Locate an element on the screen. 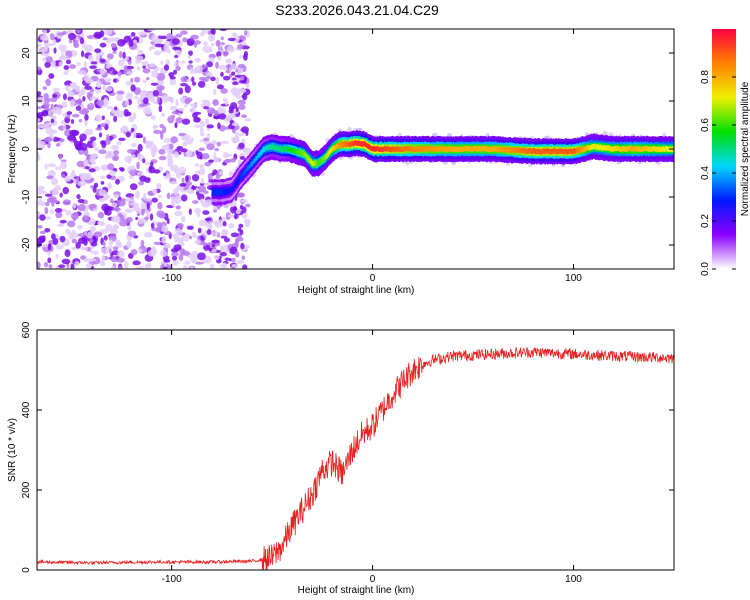  snr-xtick-label: 100 is located at coordinates (573, 579).